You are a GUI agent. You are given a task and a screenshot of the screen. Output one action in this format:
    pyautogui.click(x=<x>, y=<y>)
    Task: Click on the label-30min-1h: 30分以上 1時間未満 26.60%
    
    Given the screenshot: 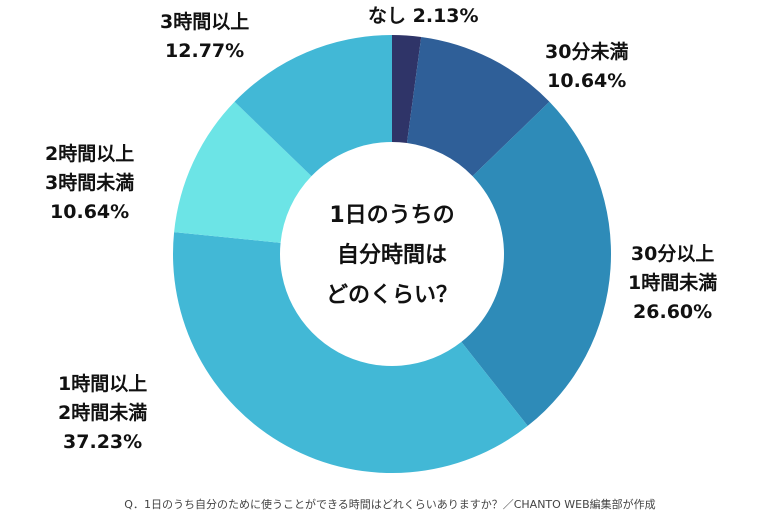 What is the action you would take?
    pyautogui.click(x=673, y=283)
    